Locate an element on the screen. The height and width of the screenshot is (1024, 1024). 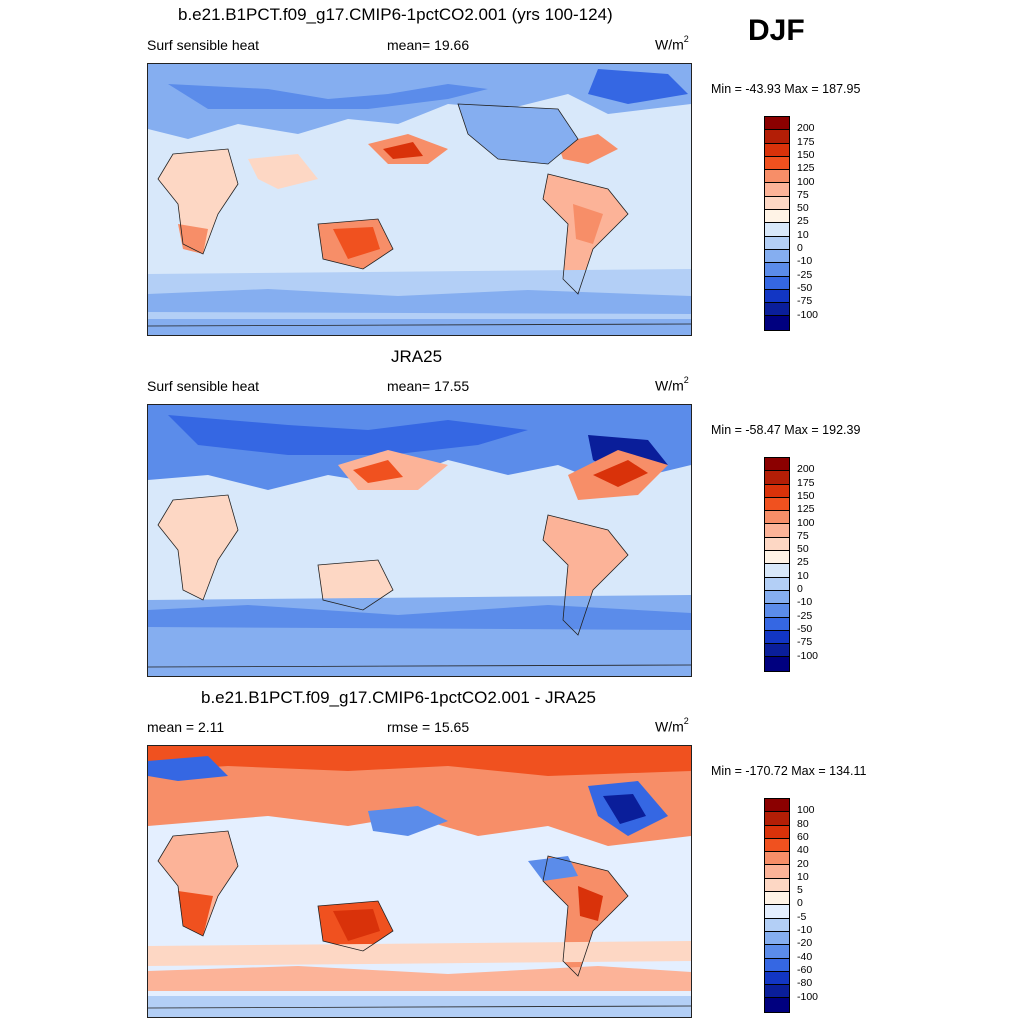
panel1-colorbar is located at coordinates (777, 223).